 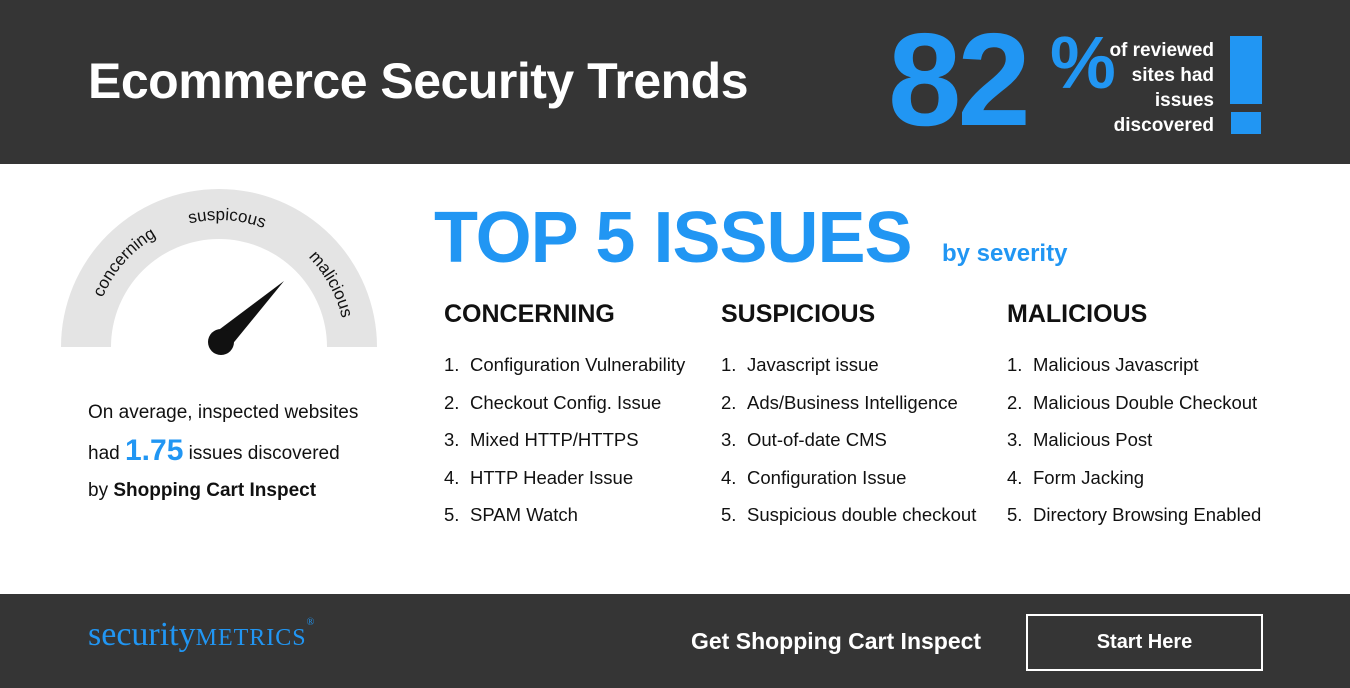 I want to click on list-label: Malicious Double Checkout, so click(x=1145, y=402).